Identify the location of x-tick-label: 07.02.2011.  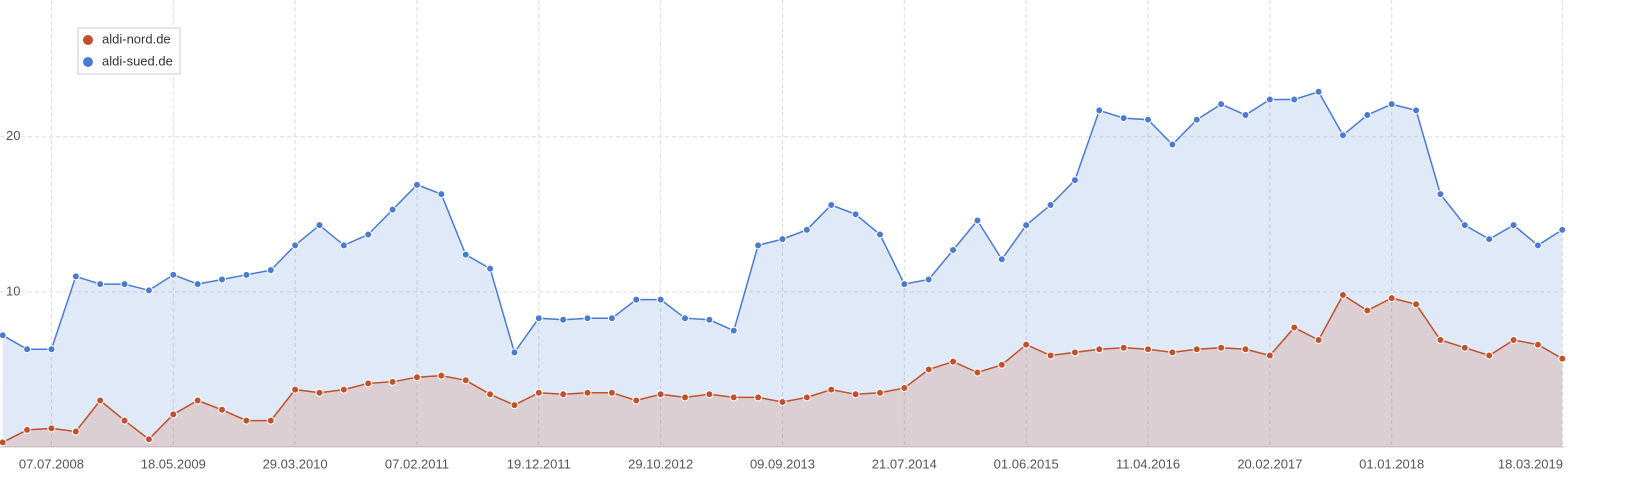
(417, 463).